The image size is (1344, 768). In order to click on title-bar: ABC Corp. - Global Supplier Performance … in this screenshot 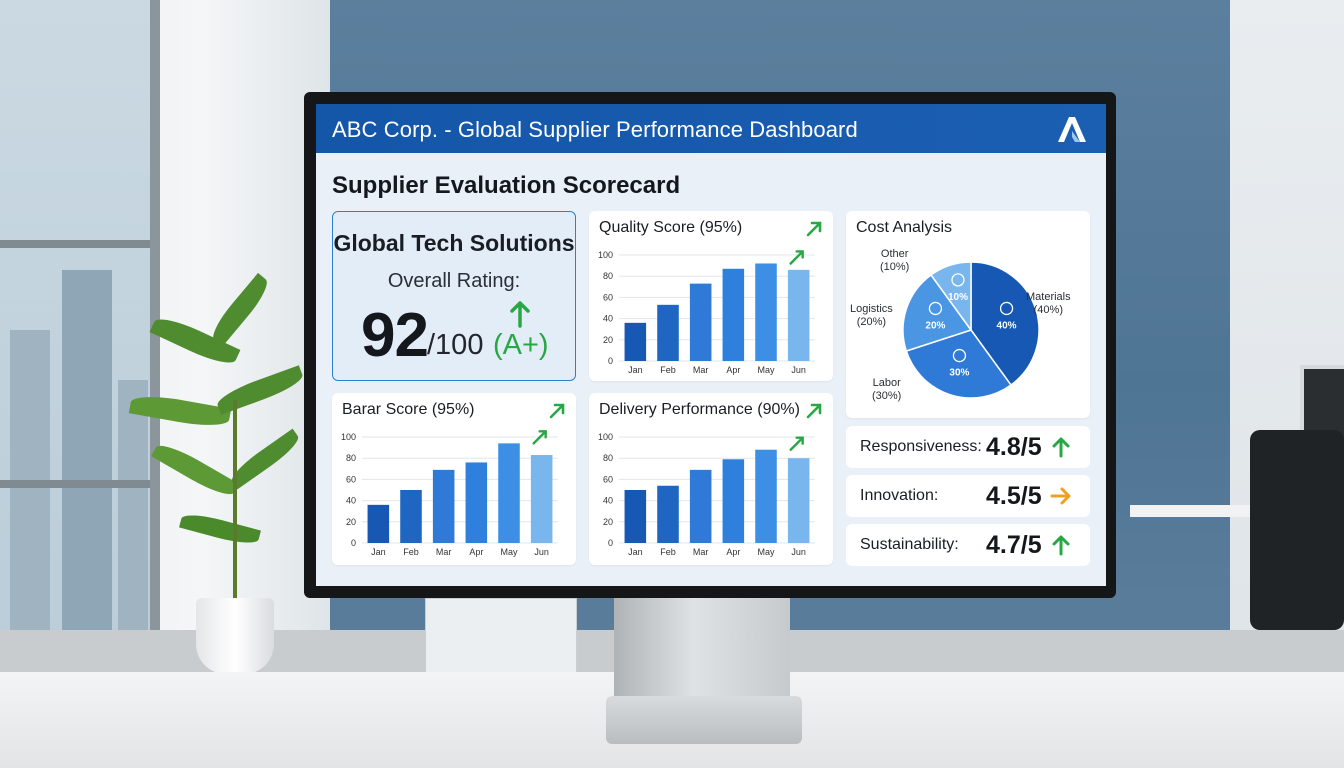, I will do `click(711, 128)`.